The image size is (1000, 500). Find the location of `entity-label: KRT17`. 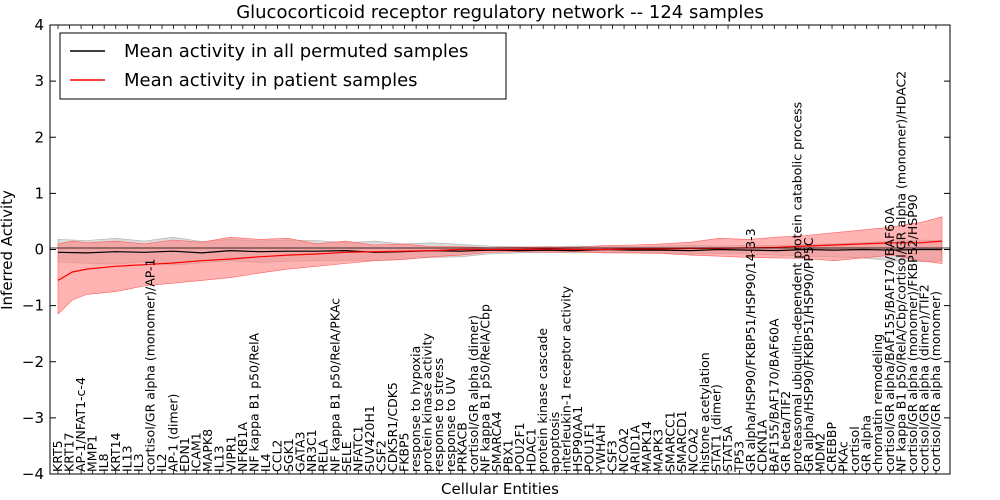

entity-label: KRT17 is located at coordinates (69, 452).